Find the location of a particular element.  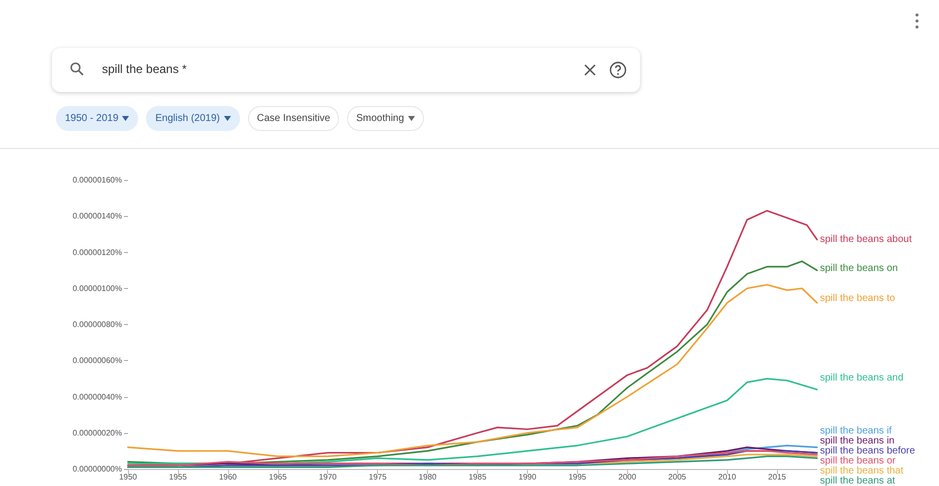

x-tick-label: 1950 is located at coordinates (128, 477).